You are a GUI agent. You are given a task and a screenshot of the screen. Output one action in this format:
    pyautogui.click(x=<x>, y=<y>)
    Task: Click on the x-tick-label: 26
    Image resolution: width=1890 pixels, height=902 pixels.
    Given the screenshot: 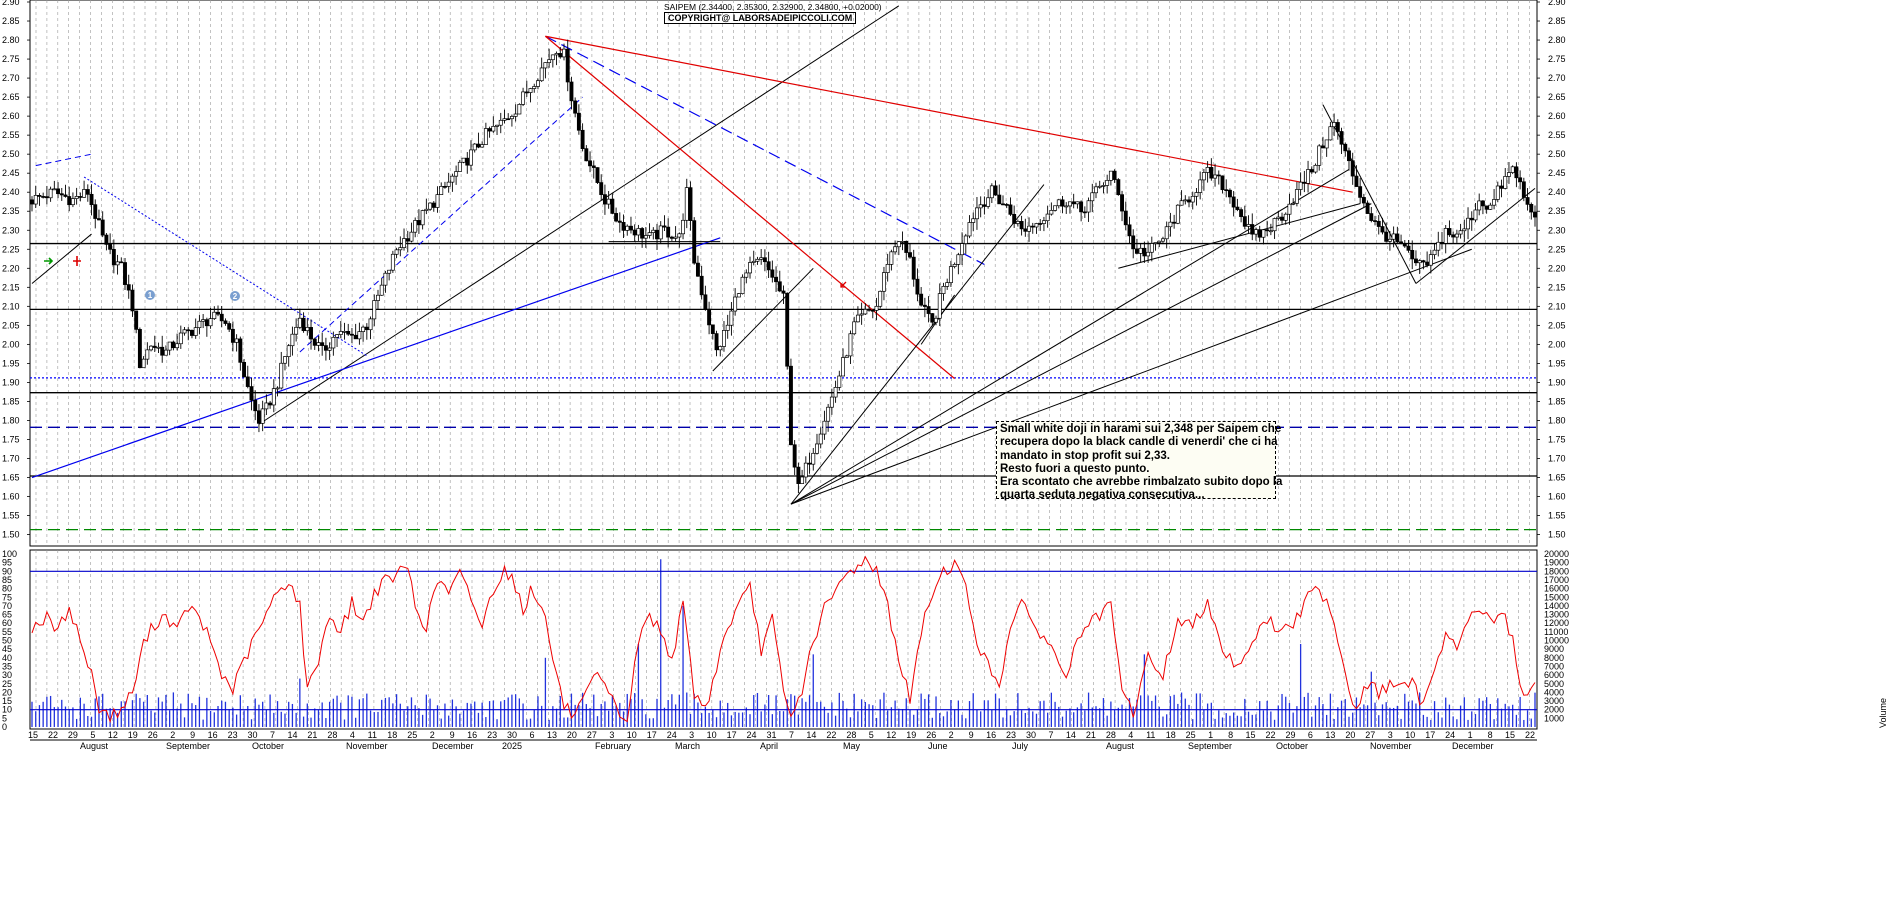 What is the action you would take?
    pyautogui.click(x=931, y=735)
    